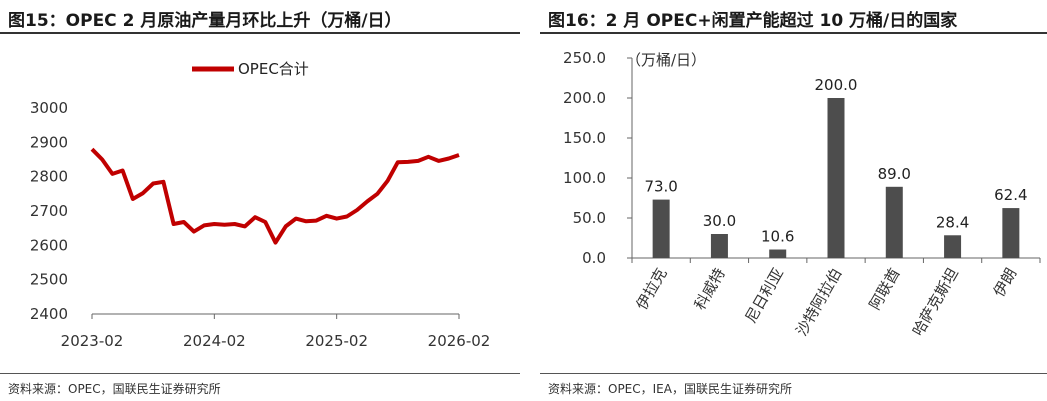  I want to click on left-figure-title: 图15：OPEC 2 月原油产量月环比上升（万桶/日）, so click(205, 21).